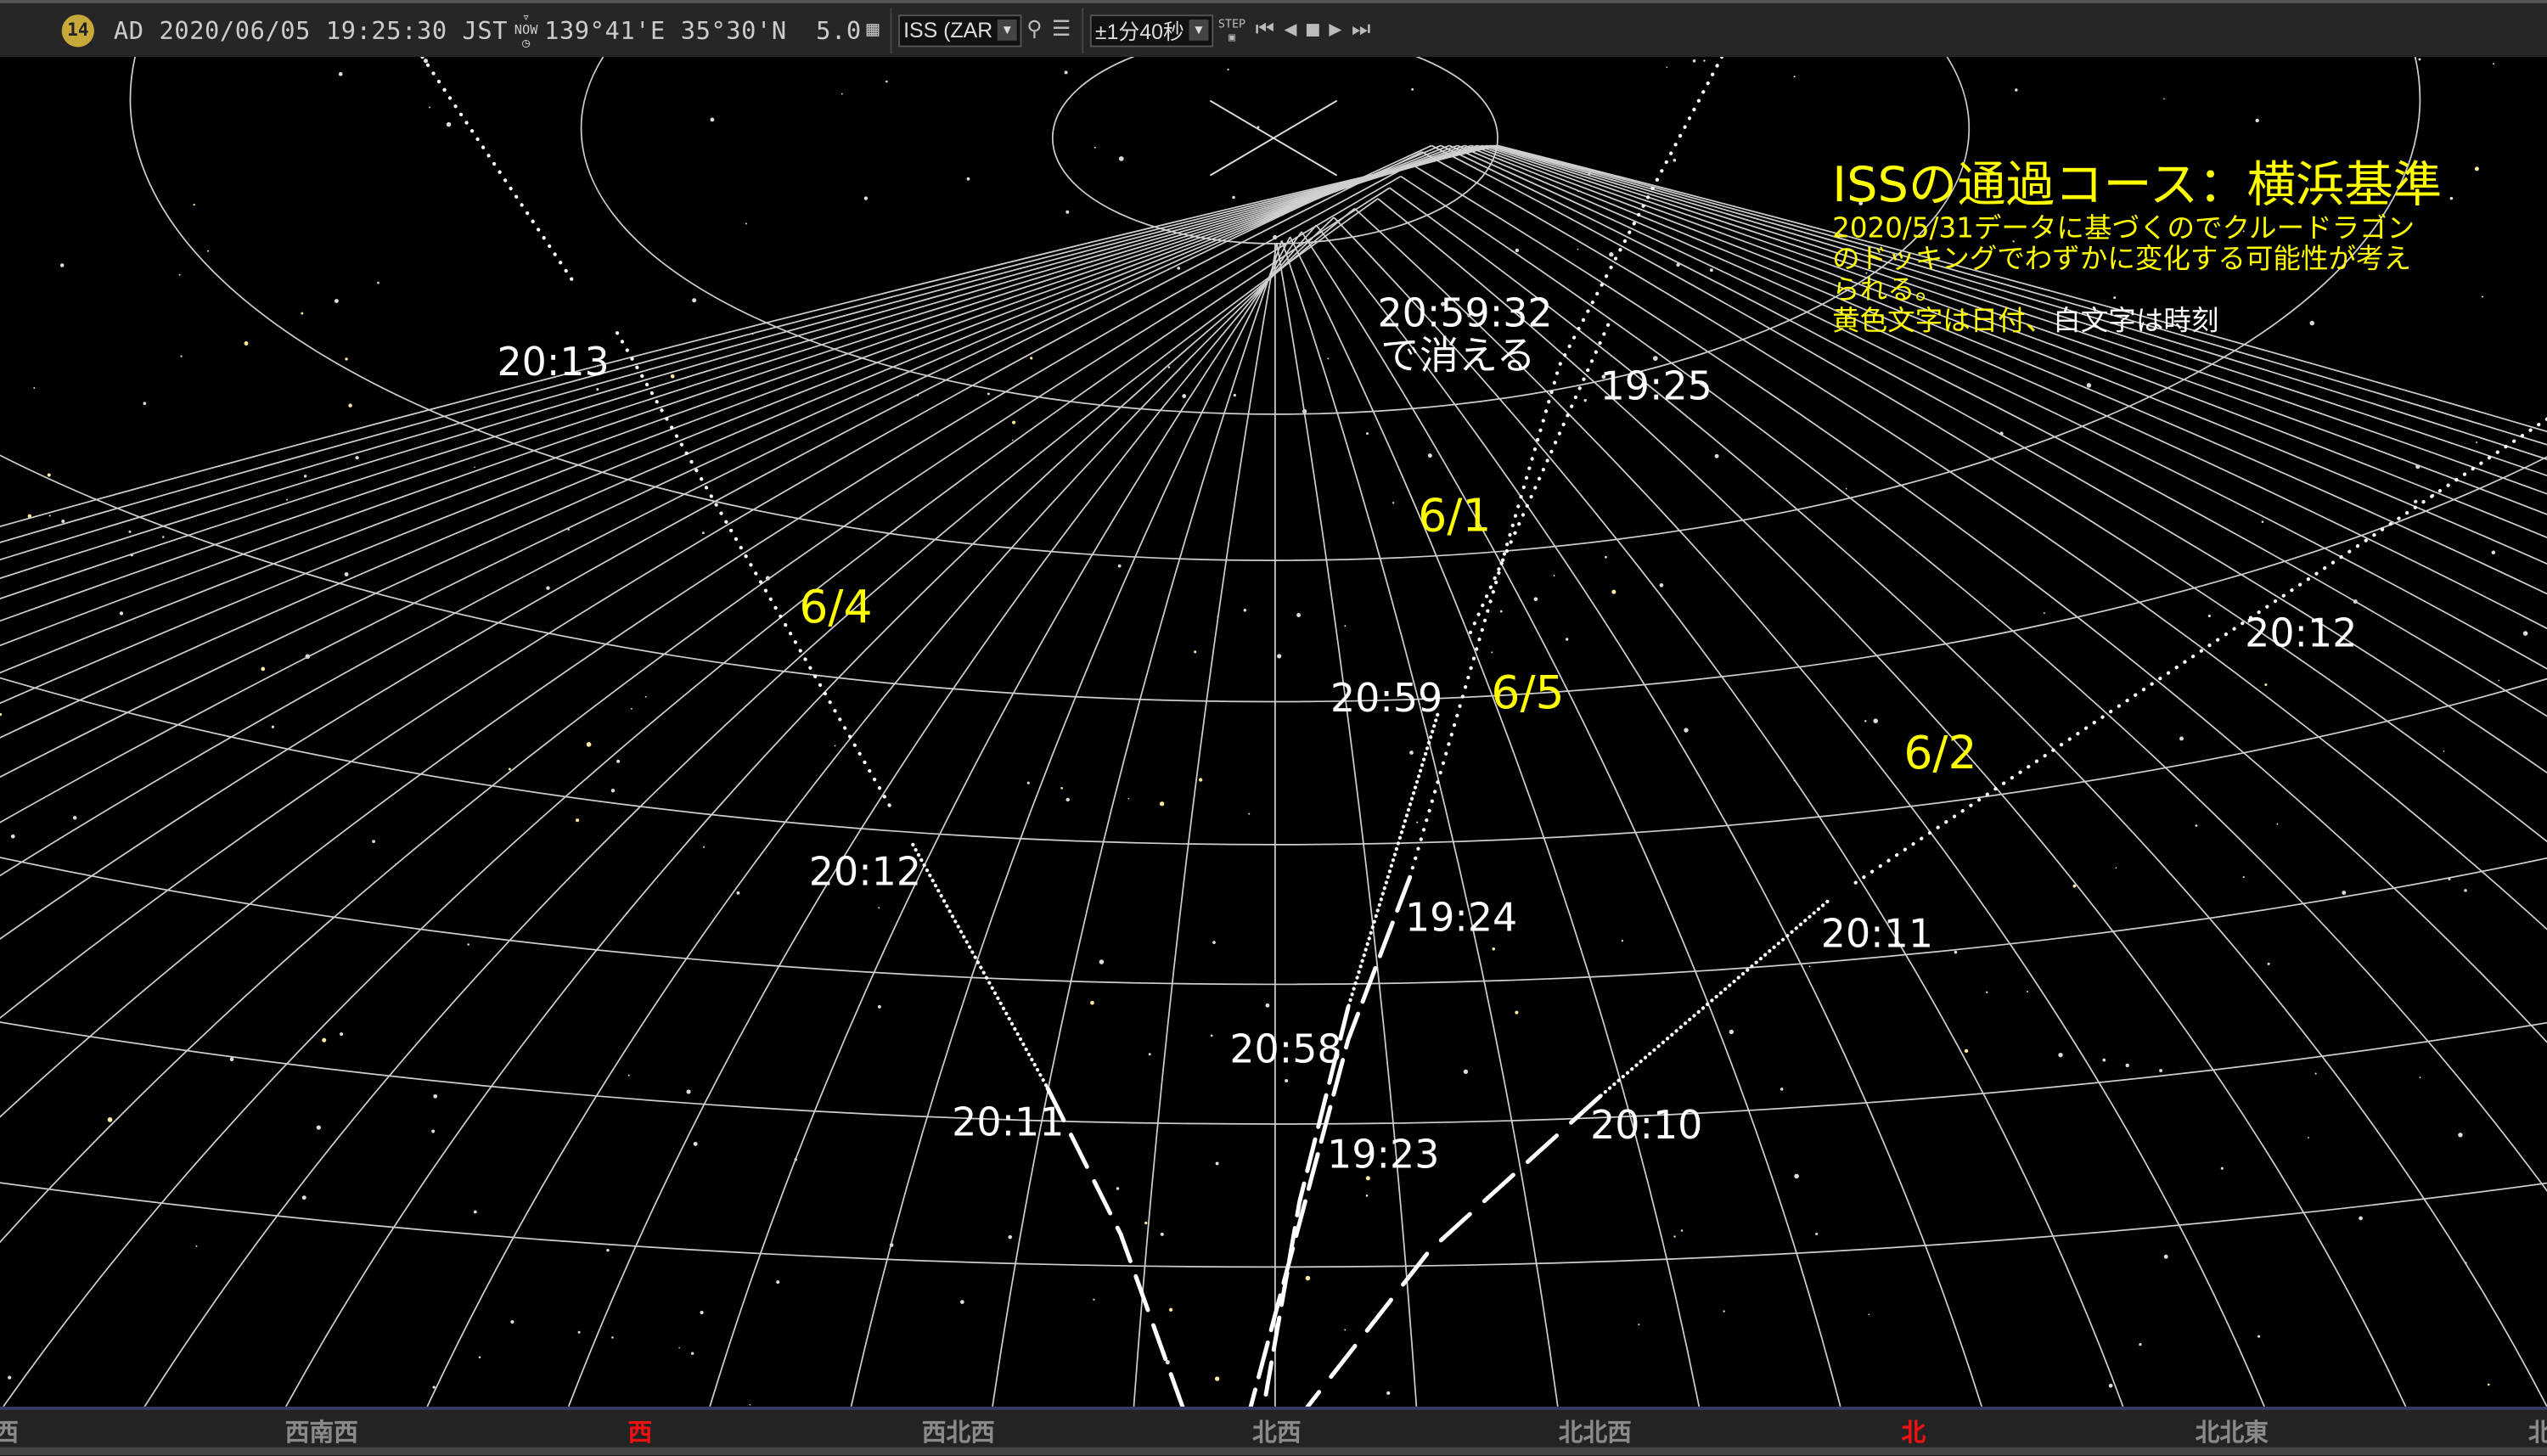 The image size is (2547, 1456). Describe the element at coordinates (1152, 31) in the screenshot. I see `step-select: ±1分40秒 ▼` at that location.